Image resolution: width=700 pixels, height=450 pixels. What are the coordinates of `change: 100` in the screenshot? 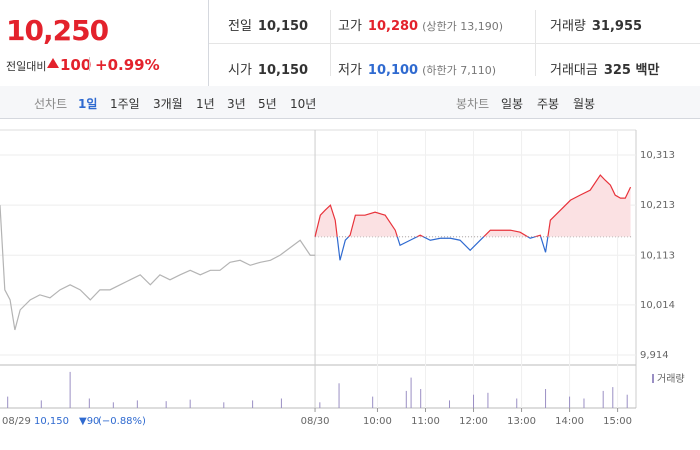 It's located at (76, 65).